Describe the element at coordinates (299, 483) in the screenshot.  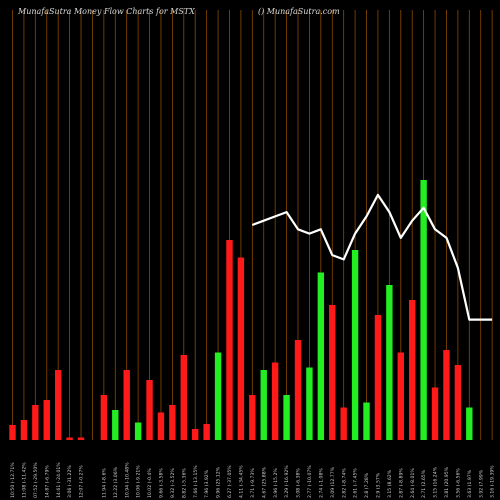
I see `x-tick-label: 3.08 (-6.38%` at that location.